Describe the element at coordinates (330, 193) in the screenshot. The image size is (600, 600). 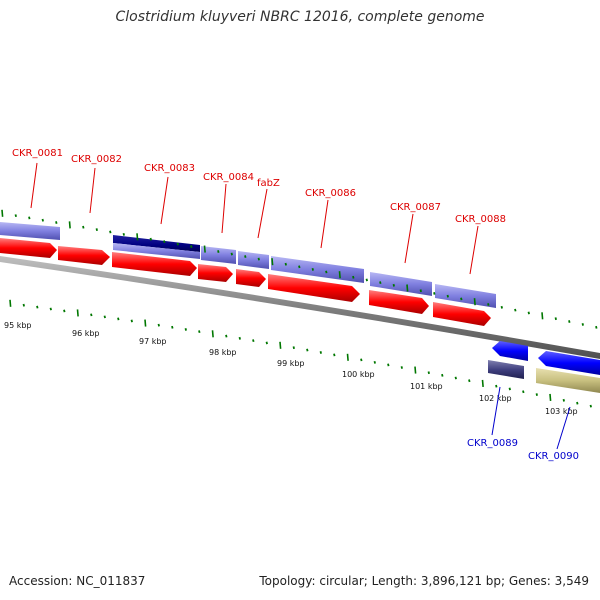
I see `gene-label-ckr0086: CKR_0086` at that location.